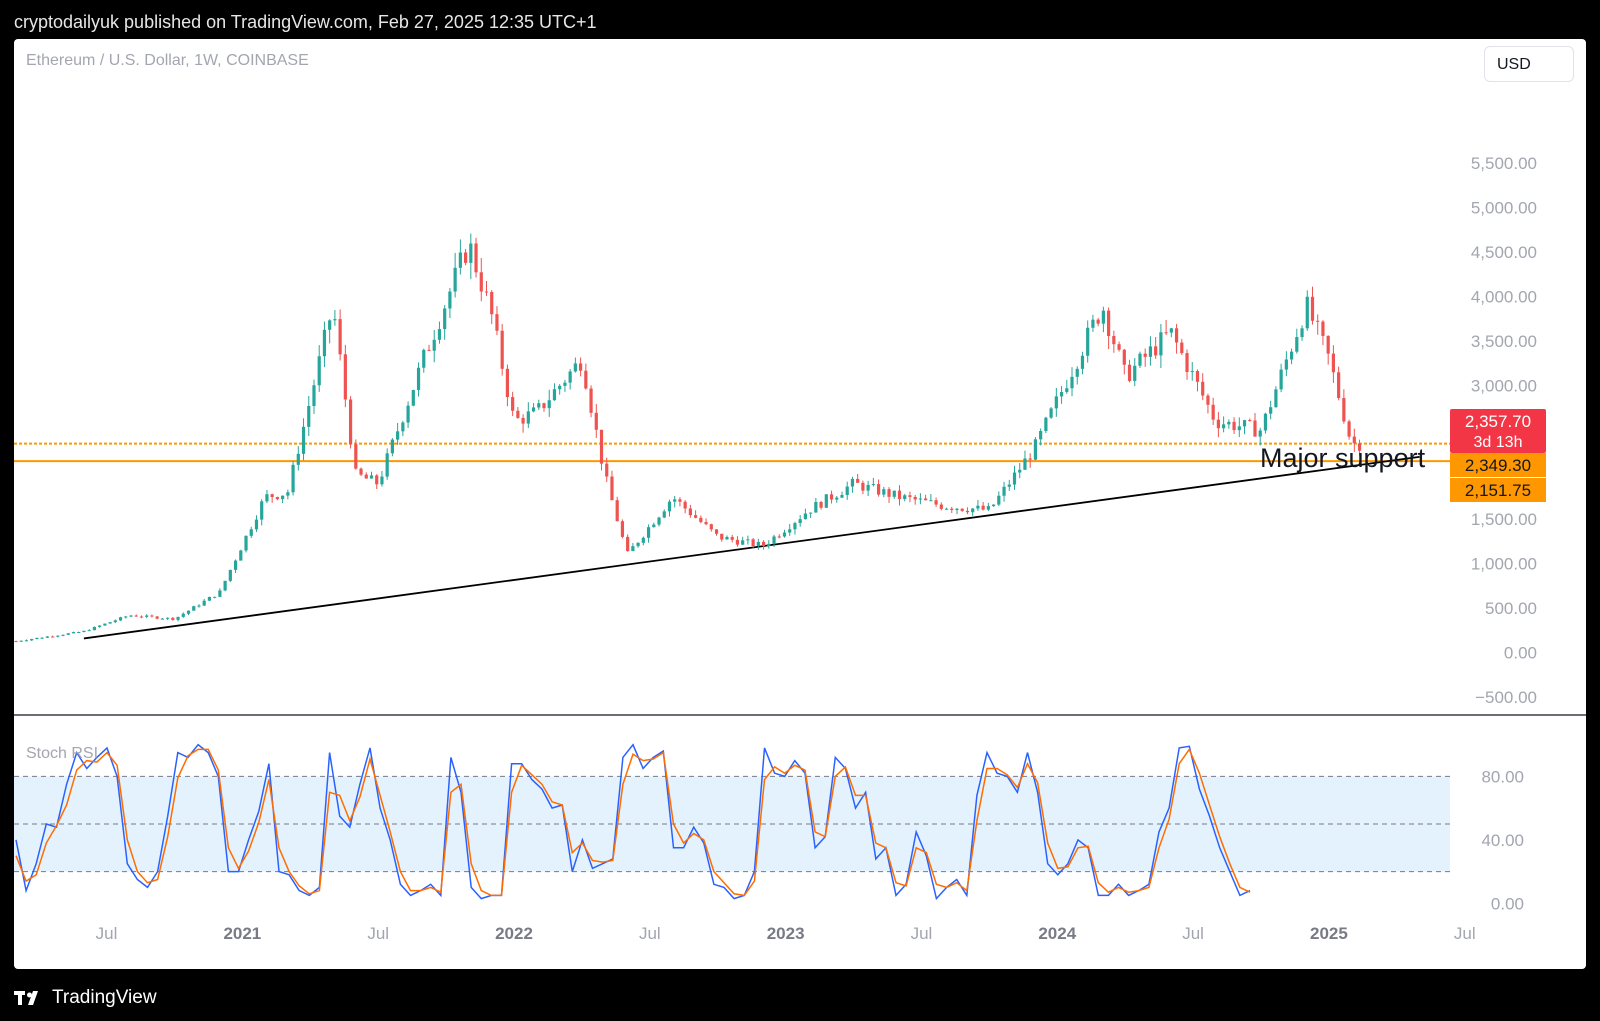 The image size is (1600, 1021). What do you see at coordinates (1504, 386) in the screenshot?
I see `price-axis-tick-label: 3,000.00` at bounding box center [1504, 386].